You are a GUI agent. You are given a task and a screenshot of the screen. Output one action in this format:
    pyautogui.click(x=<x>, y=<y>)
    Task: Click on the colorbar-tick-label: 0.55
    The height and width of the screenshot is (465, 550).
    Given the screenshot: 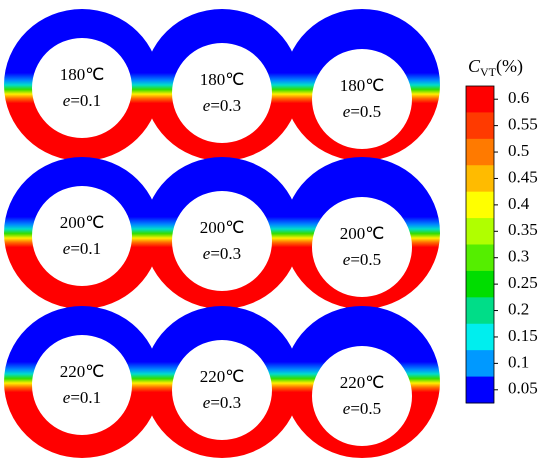 What is the action you would take?
    pyautogui.click(x=523, y=124)
    